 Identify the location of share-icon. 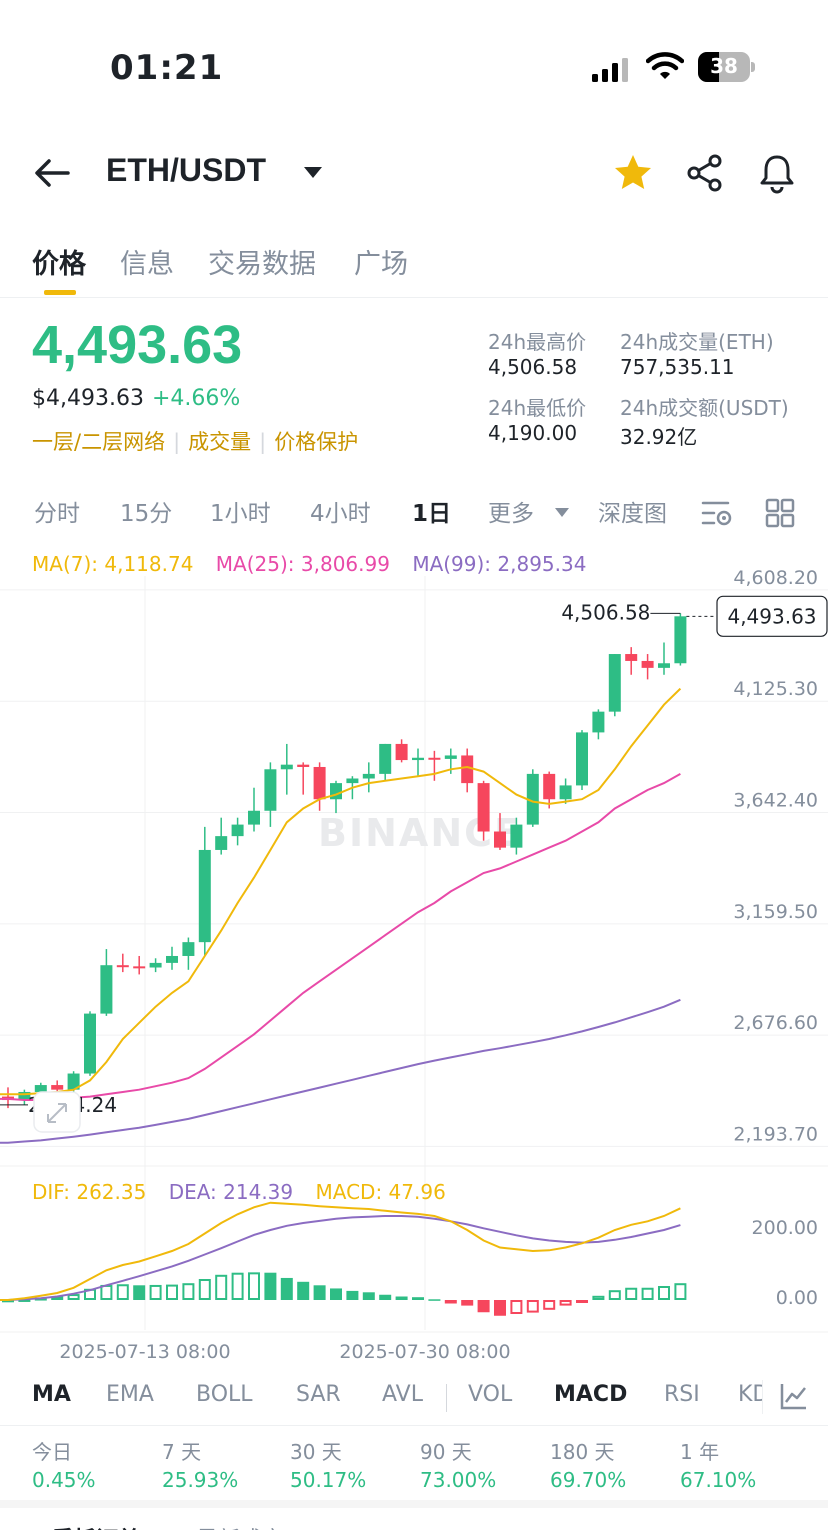
(705, 173).